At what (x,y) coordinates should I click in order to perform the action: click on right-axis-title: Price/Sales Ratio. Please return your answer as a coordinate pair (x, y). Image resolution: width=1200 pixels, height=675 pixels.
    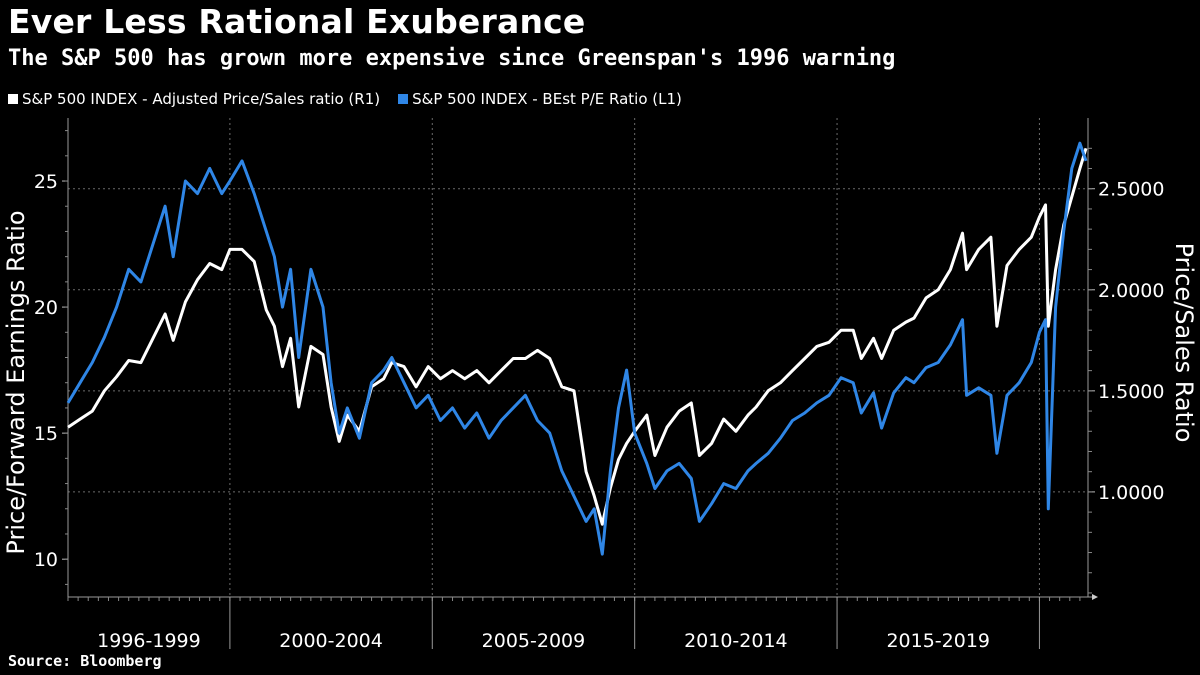
    Looking at the image, I should click on (1184, 343).